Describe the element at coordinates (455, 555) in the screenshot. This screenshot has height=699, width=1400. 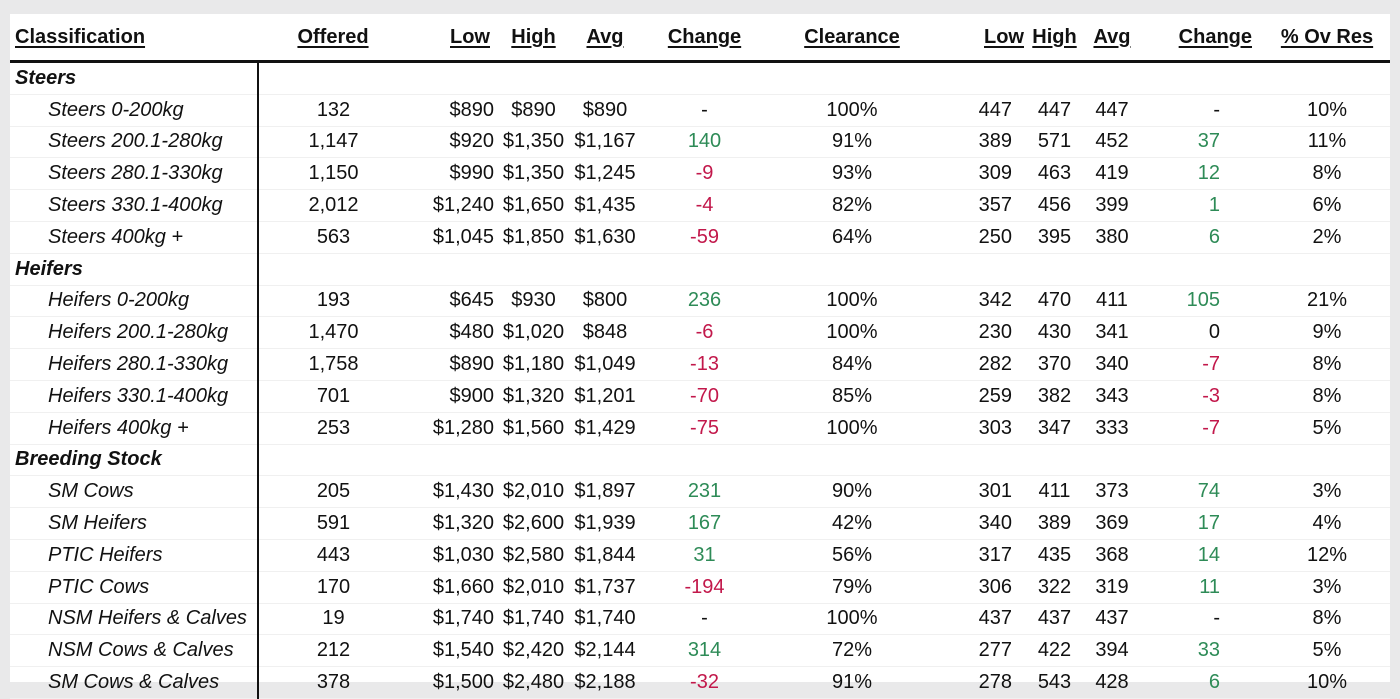
I see `low-price-cell: $1,030` at that location.